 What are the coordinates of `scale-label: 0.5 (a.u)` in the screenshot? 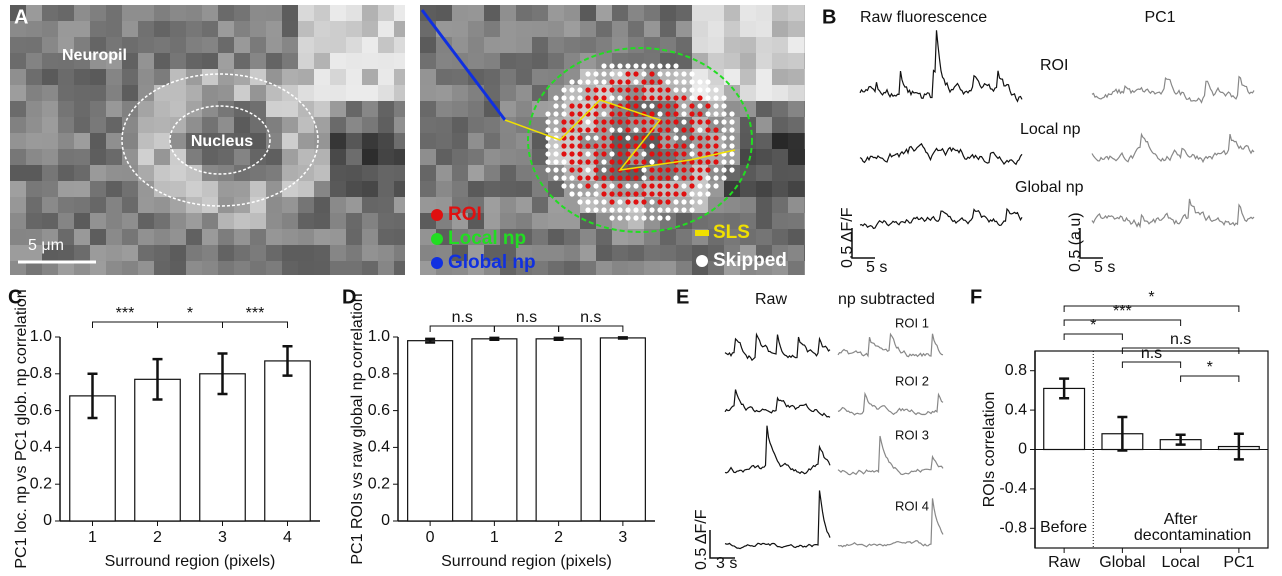 It's located at (1075, 242).